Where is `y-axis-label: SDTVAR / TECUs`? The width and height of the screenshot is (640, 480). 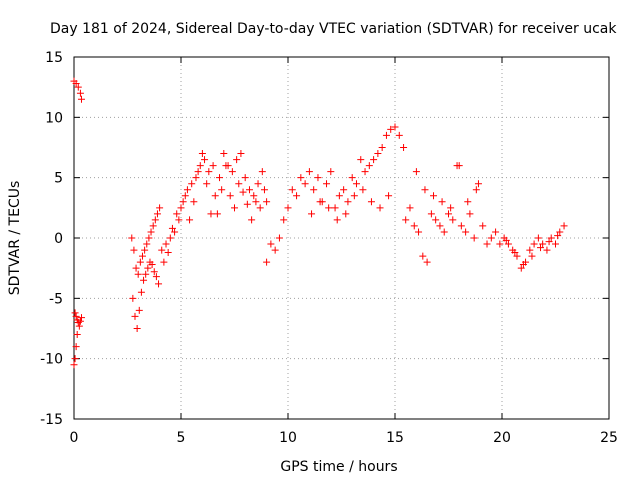 y-axis-label: SDTVAR / TECUs is located at coordinates (15, 238).